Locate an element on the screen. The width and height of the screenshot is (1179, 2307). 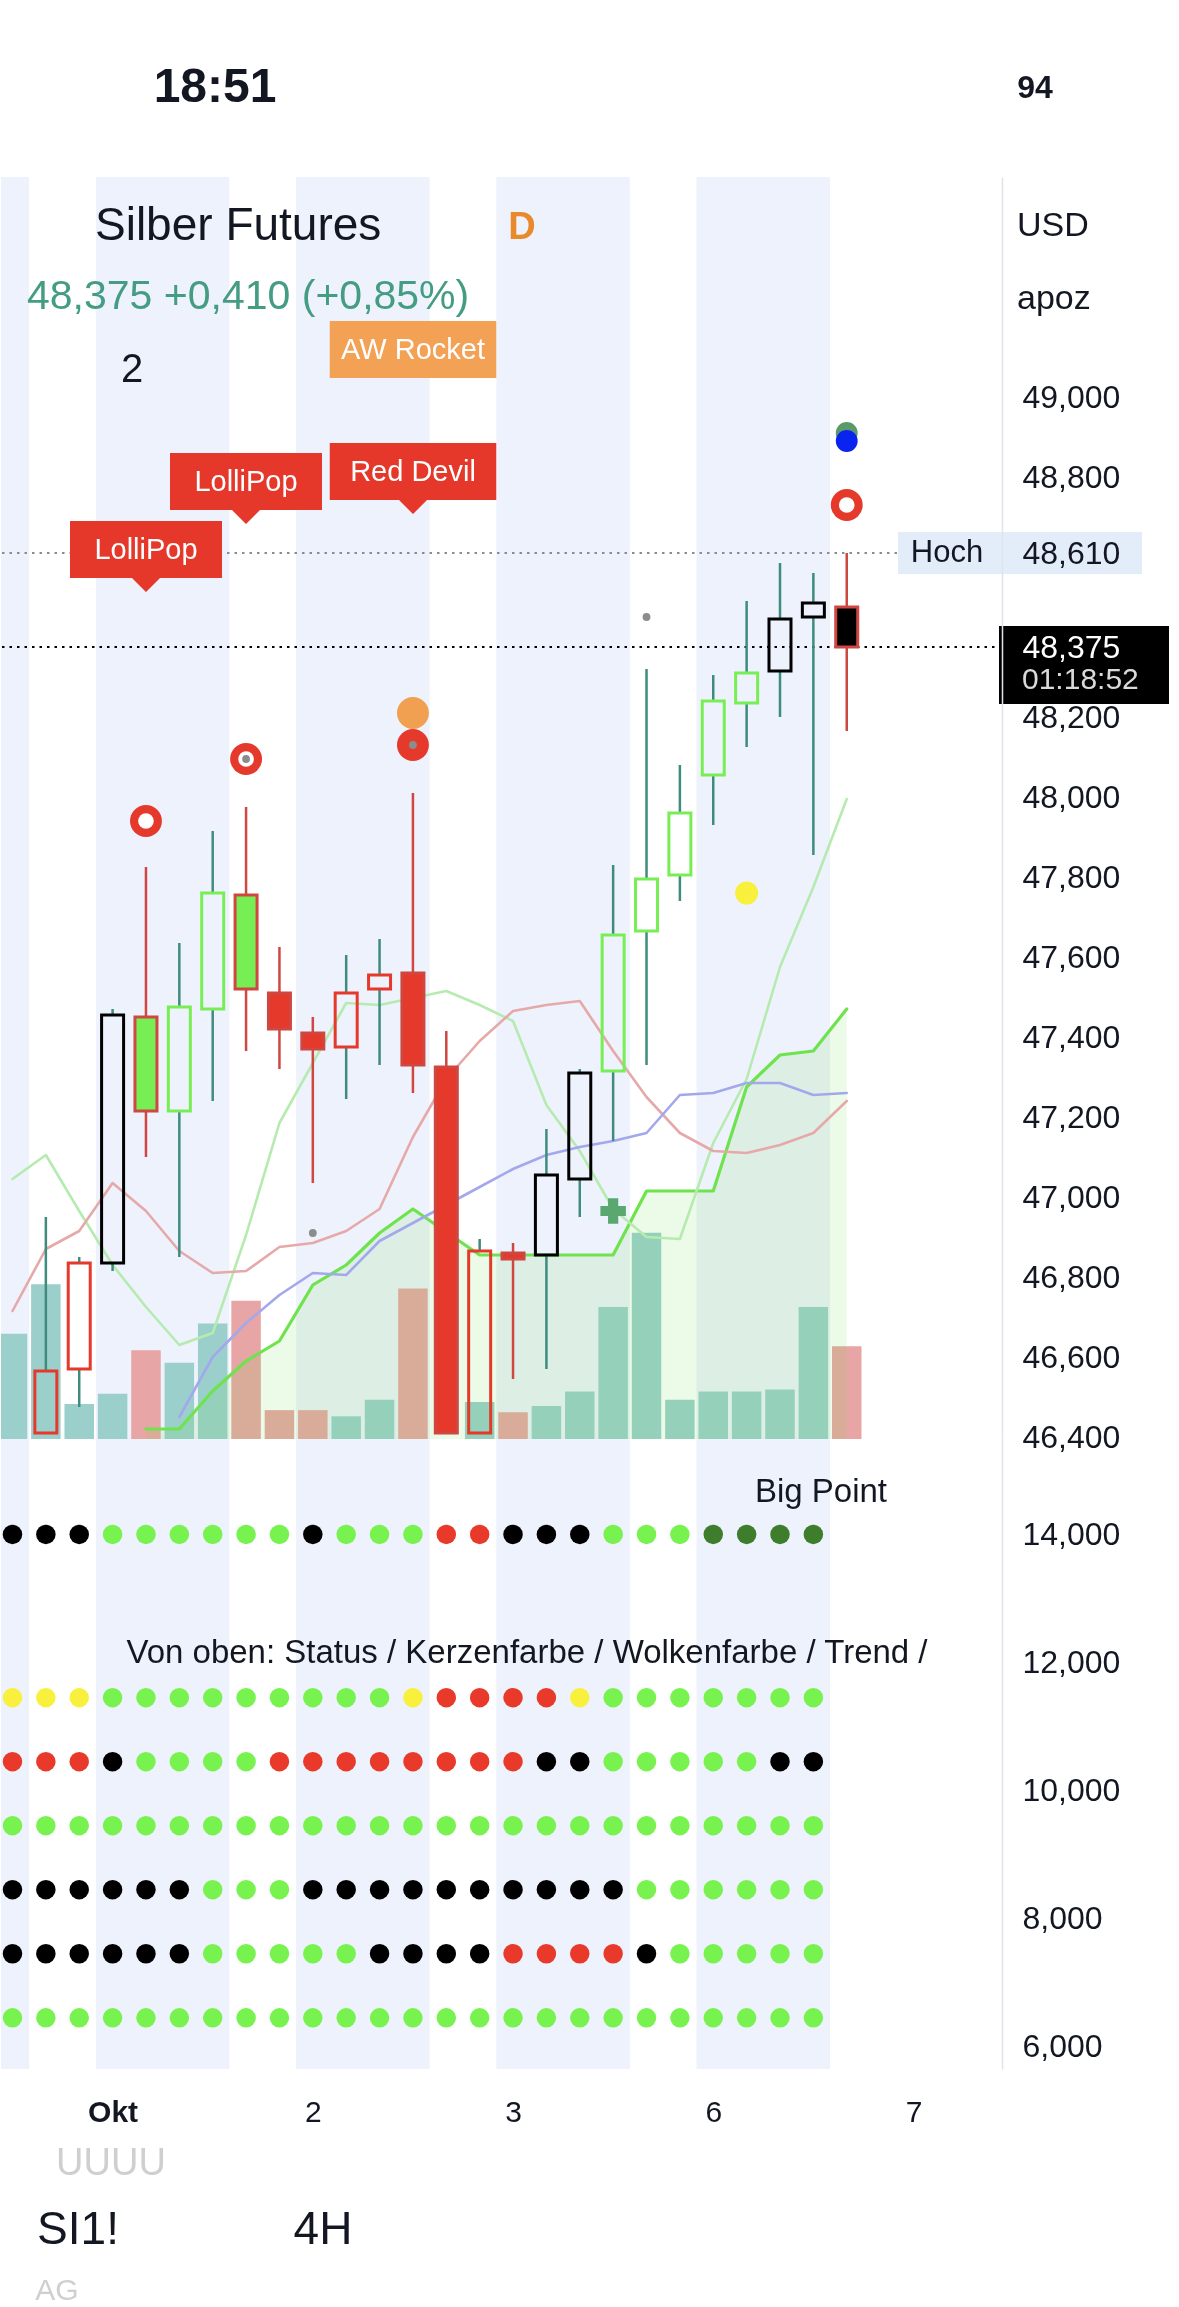
y-tick-label: 48,375 is located at coordinates (1071, 646).